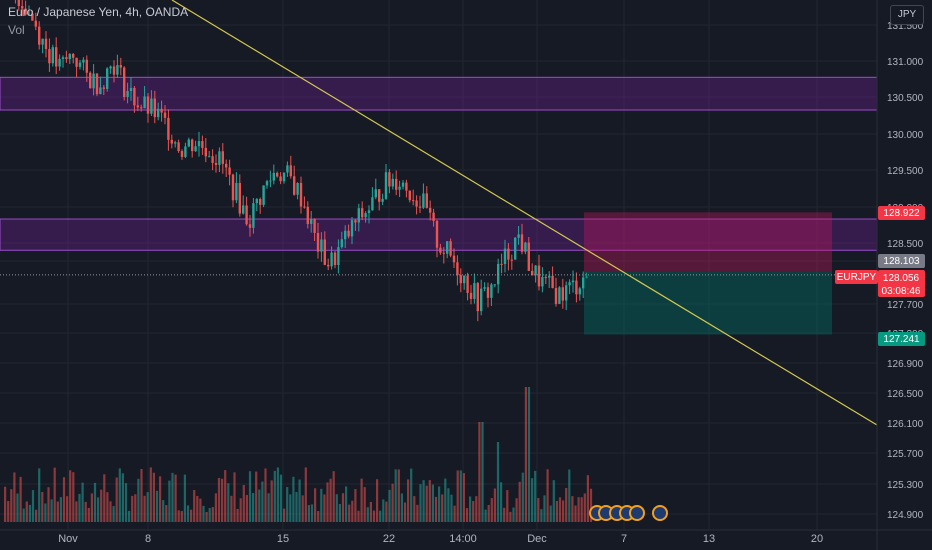 Image resolution: width=932 pixels, height=550 pixels. What do you see at coordinates (905, 305) in the screenshot?
I see `y-tick-label: 127.700` at bounding box center [905, 305].